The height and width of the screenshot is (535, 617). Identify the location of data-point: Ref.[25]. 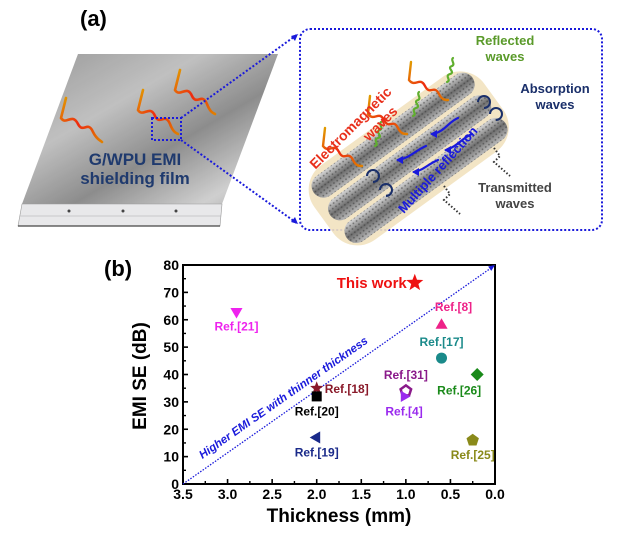
(473, 447).